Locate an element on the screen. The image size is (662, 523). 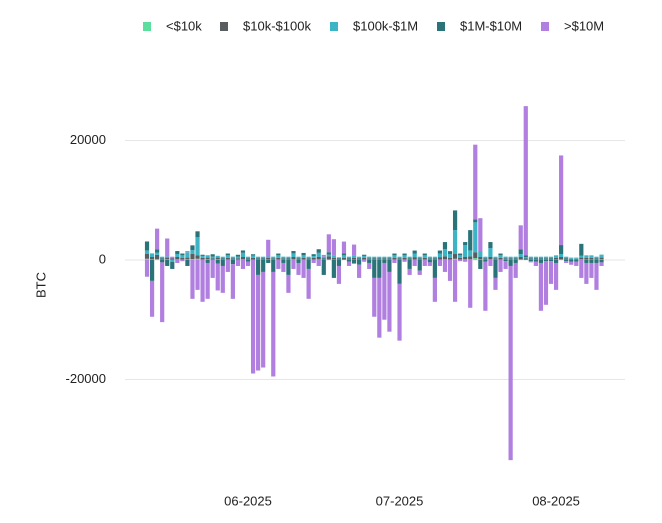
legend-swatch is located at coordinates (147, 26).